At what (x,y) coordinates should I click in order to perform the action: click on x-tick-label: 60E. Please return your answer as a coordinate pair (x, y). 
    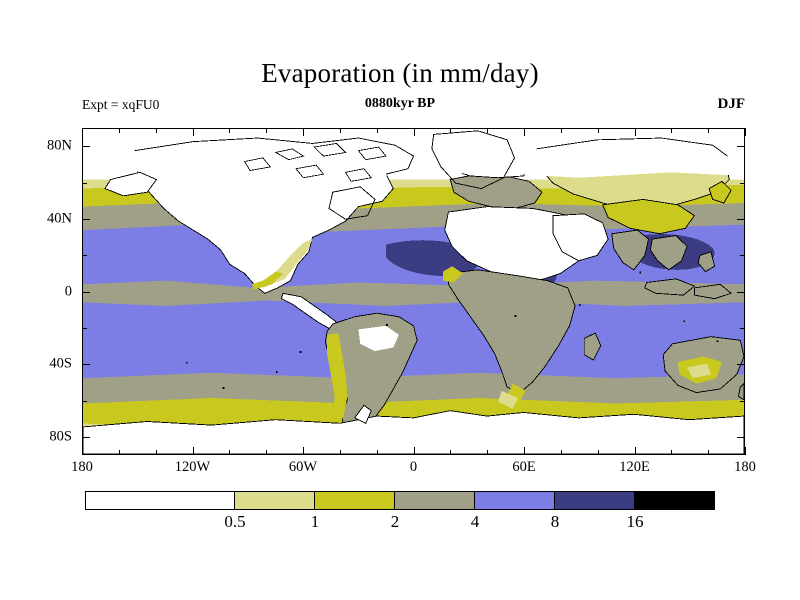
    Looking at the image, I should click on (524, 467).